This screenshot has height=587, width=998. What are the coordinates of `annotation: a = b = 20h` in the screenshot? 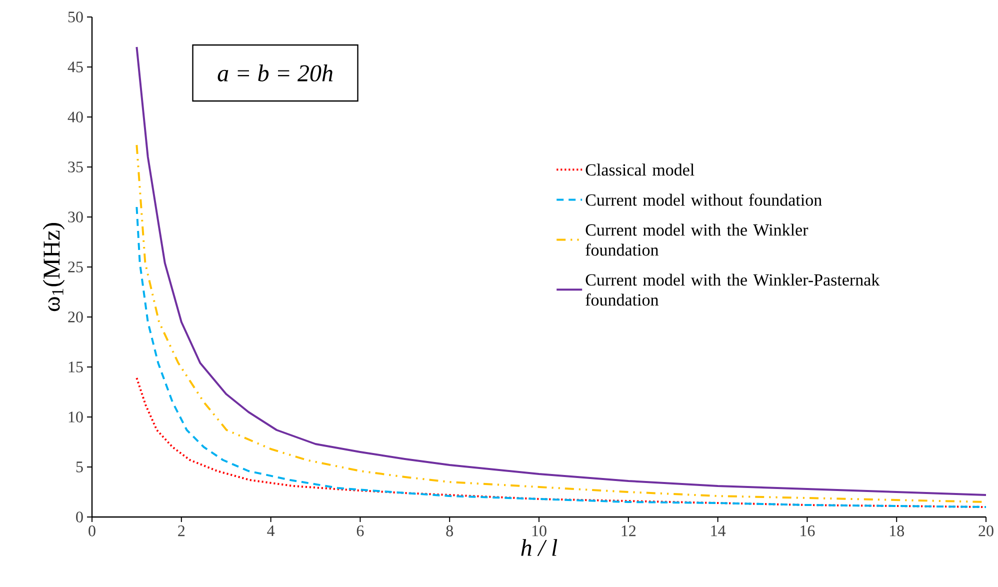 It's located at (275, 73).